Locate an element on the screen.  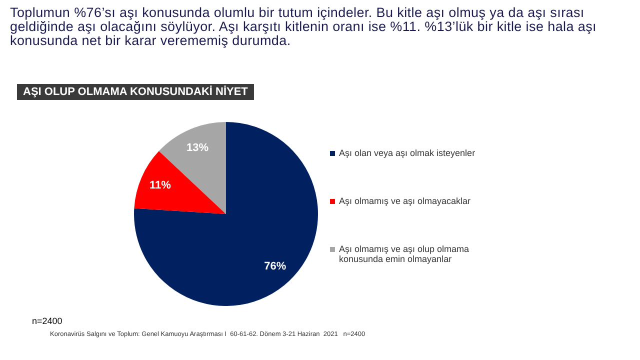
legend-label: Aşı olan veya aşı olmak isteyenler is located at coordinates (407, 153).